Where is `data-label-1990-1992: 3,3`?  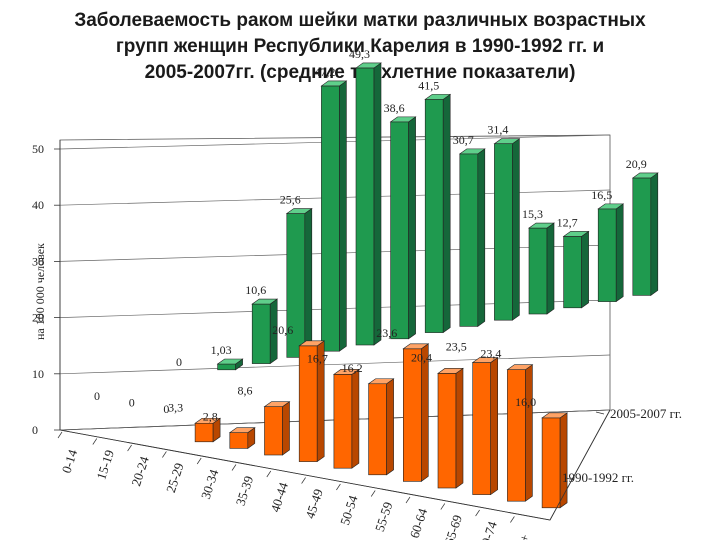
data-label-1990-1992: 3,3 is located at coordinates (175, 407).